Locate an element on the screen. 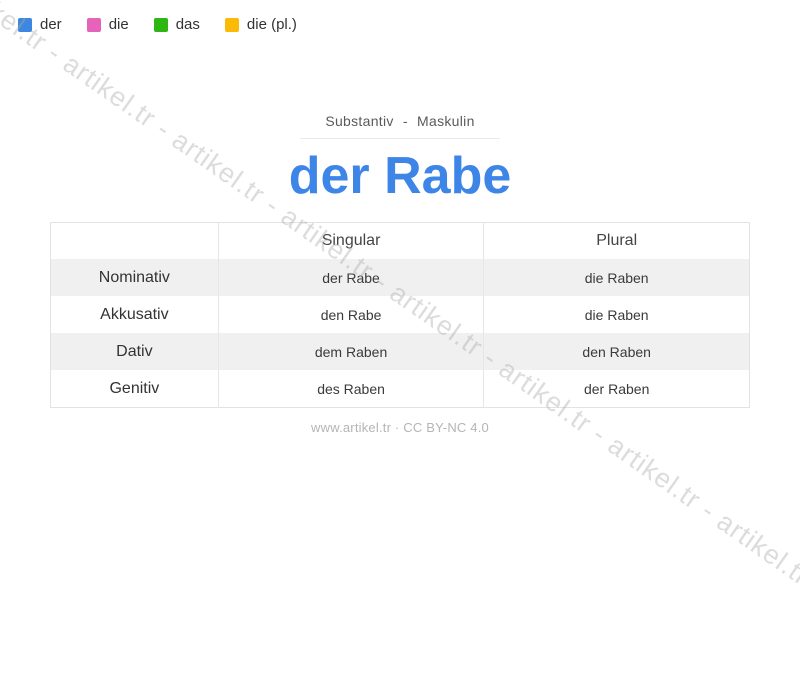  gender-legend: der die das die (pl.) is located at coordinates (157, 24).